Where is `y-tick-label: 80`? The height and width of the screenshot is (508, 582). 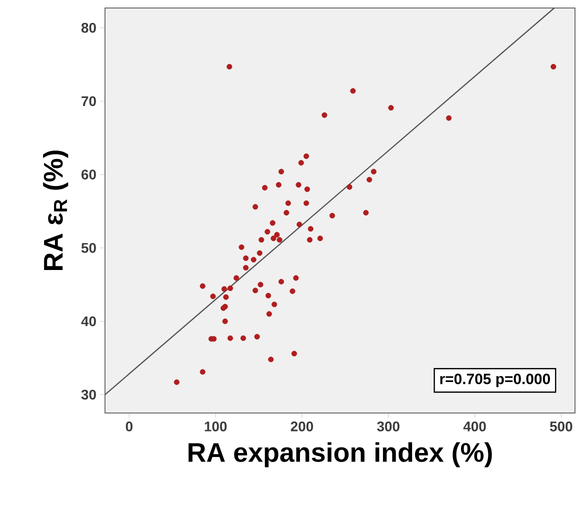 y-tick-label: 80 is located at coordinates (88, 27).